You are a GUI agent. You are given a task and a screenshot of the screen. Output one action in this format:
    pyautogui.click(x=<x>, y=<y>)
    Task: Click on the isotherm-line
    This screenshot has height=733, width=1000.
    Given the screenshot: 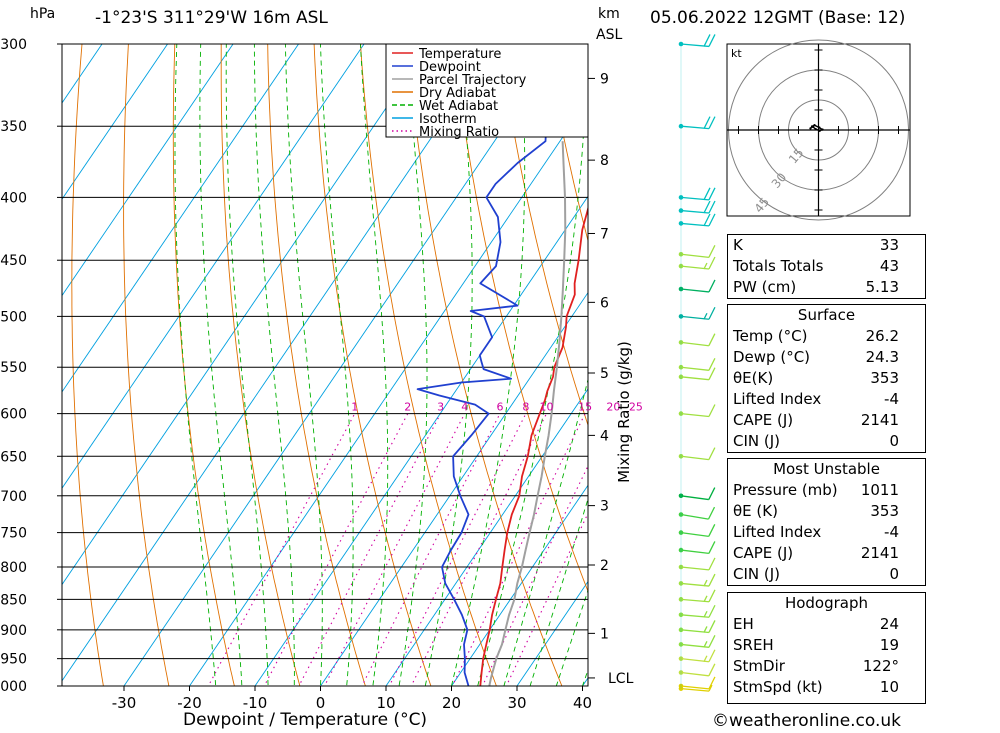 What is the action you would take?
    pyautogui.click(x=486, y=537)
    